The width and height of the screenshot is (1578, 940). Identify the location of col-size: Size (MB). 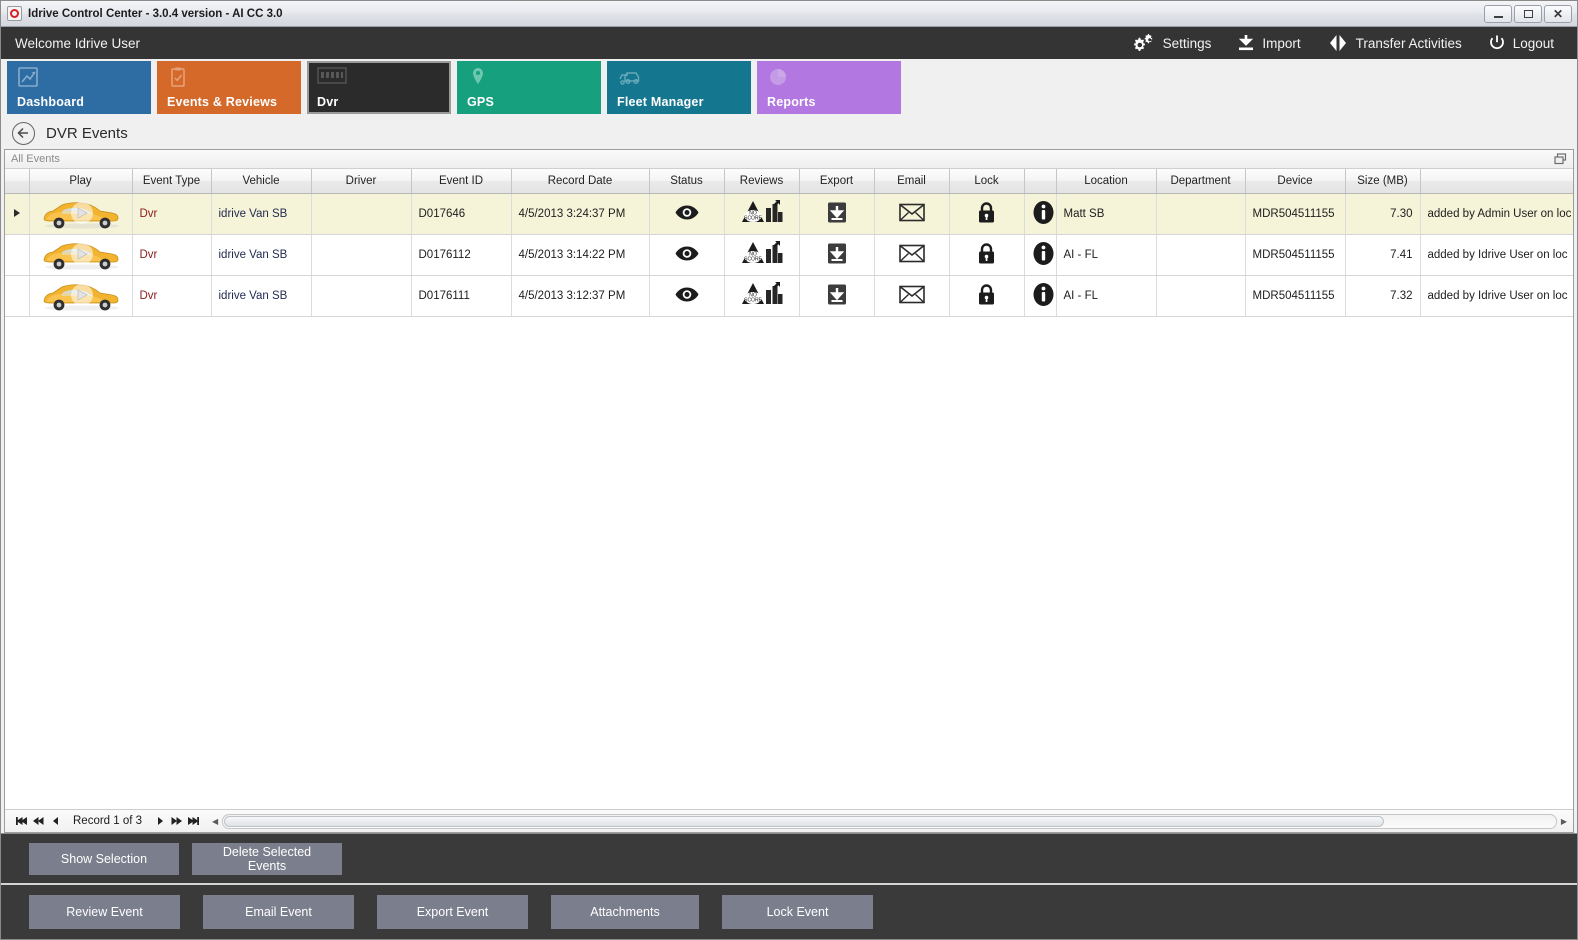
(1383, 181).